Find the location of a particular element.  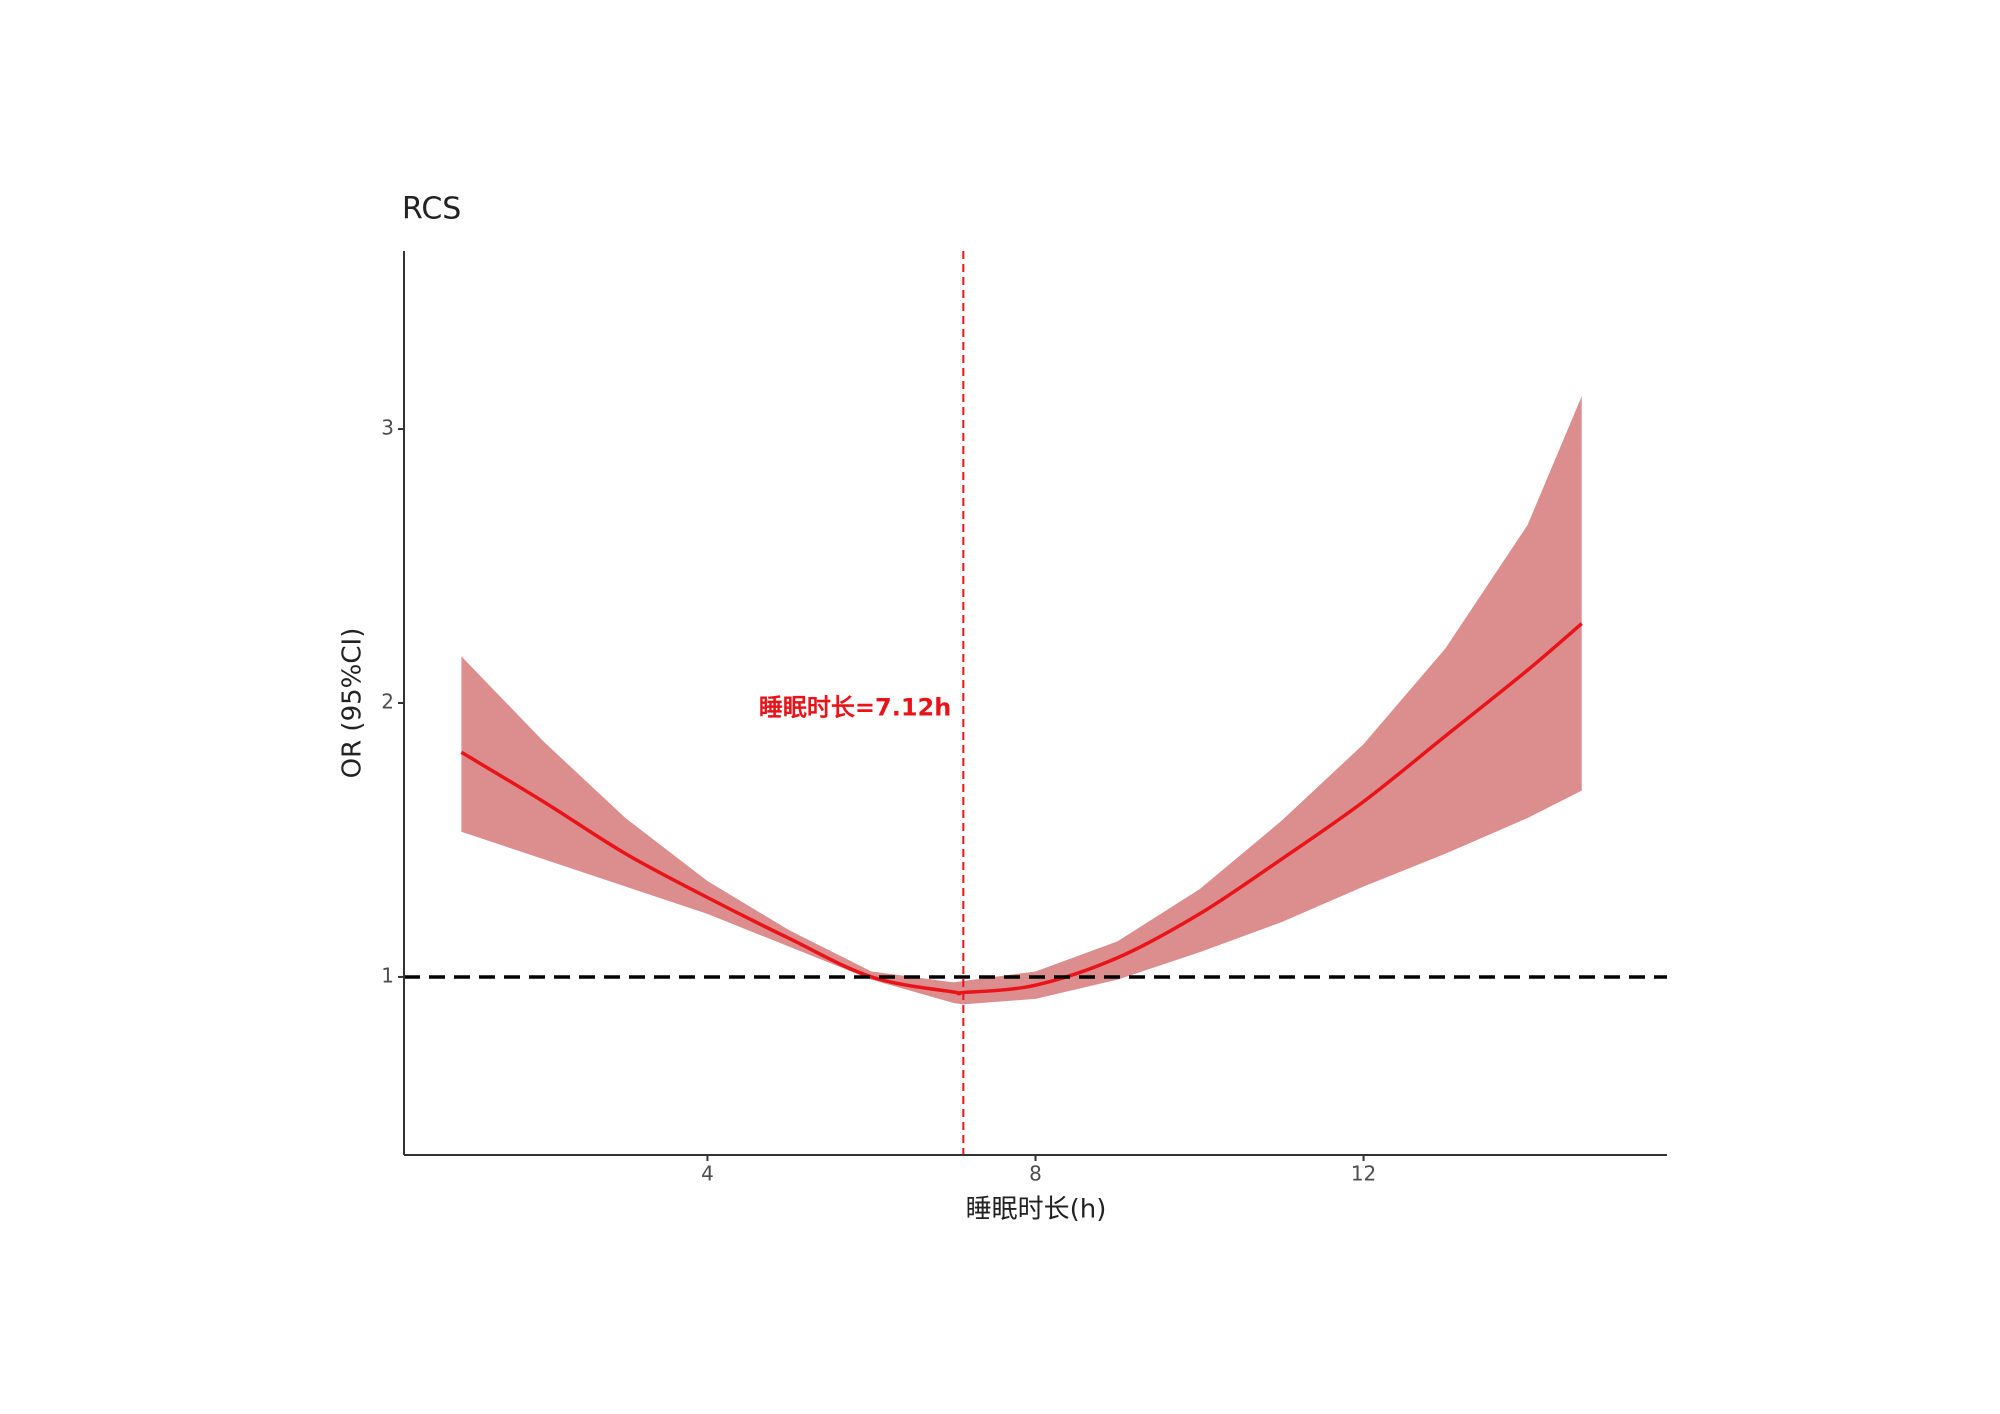

y-tick-label: 1 is located at coordinates (387, 975).